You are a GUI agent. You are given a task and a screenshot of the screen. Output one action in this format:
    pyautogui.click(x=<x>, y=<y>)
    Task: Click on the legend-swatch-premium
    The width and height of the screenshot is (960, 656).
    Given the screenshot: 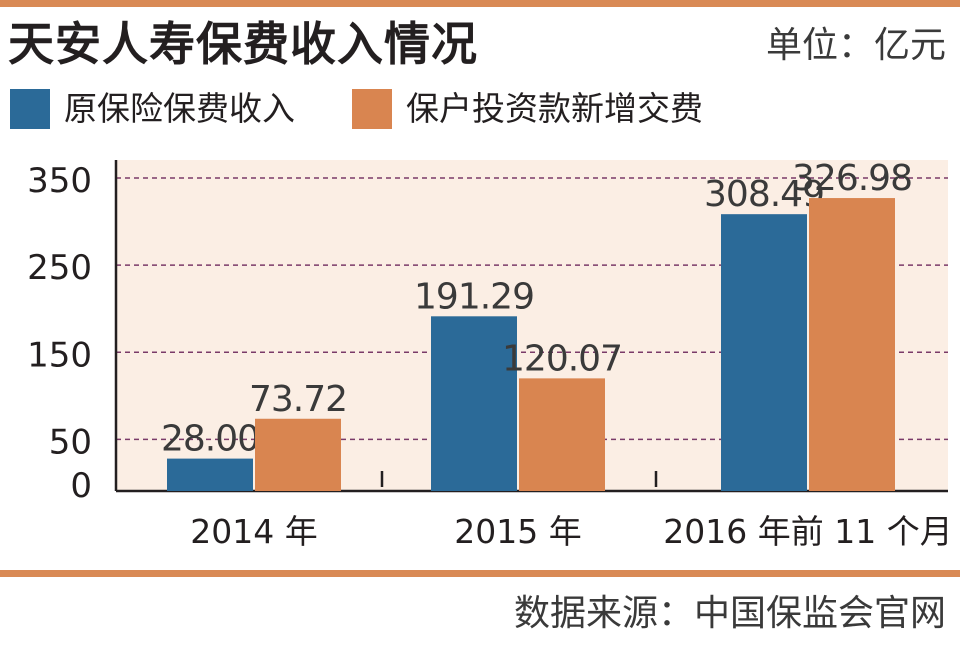 What is the action you would take?
    pyautogui.click(x=30, y=109)
    